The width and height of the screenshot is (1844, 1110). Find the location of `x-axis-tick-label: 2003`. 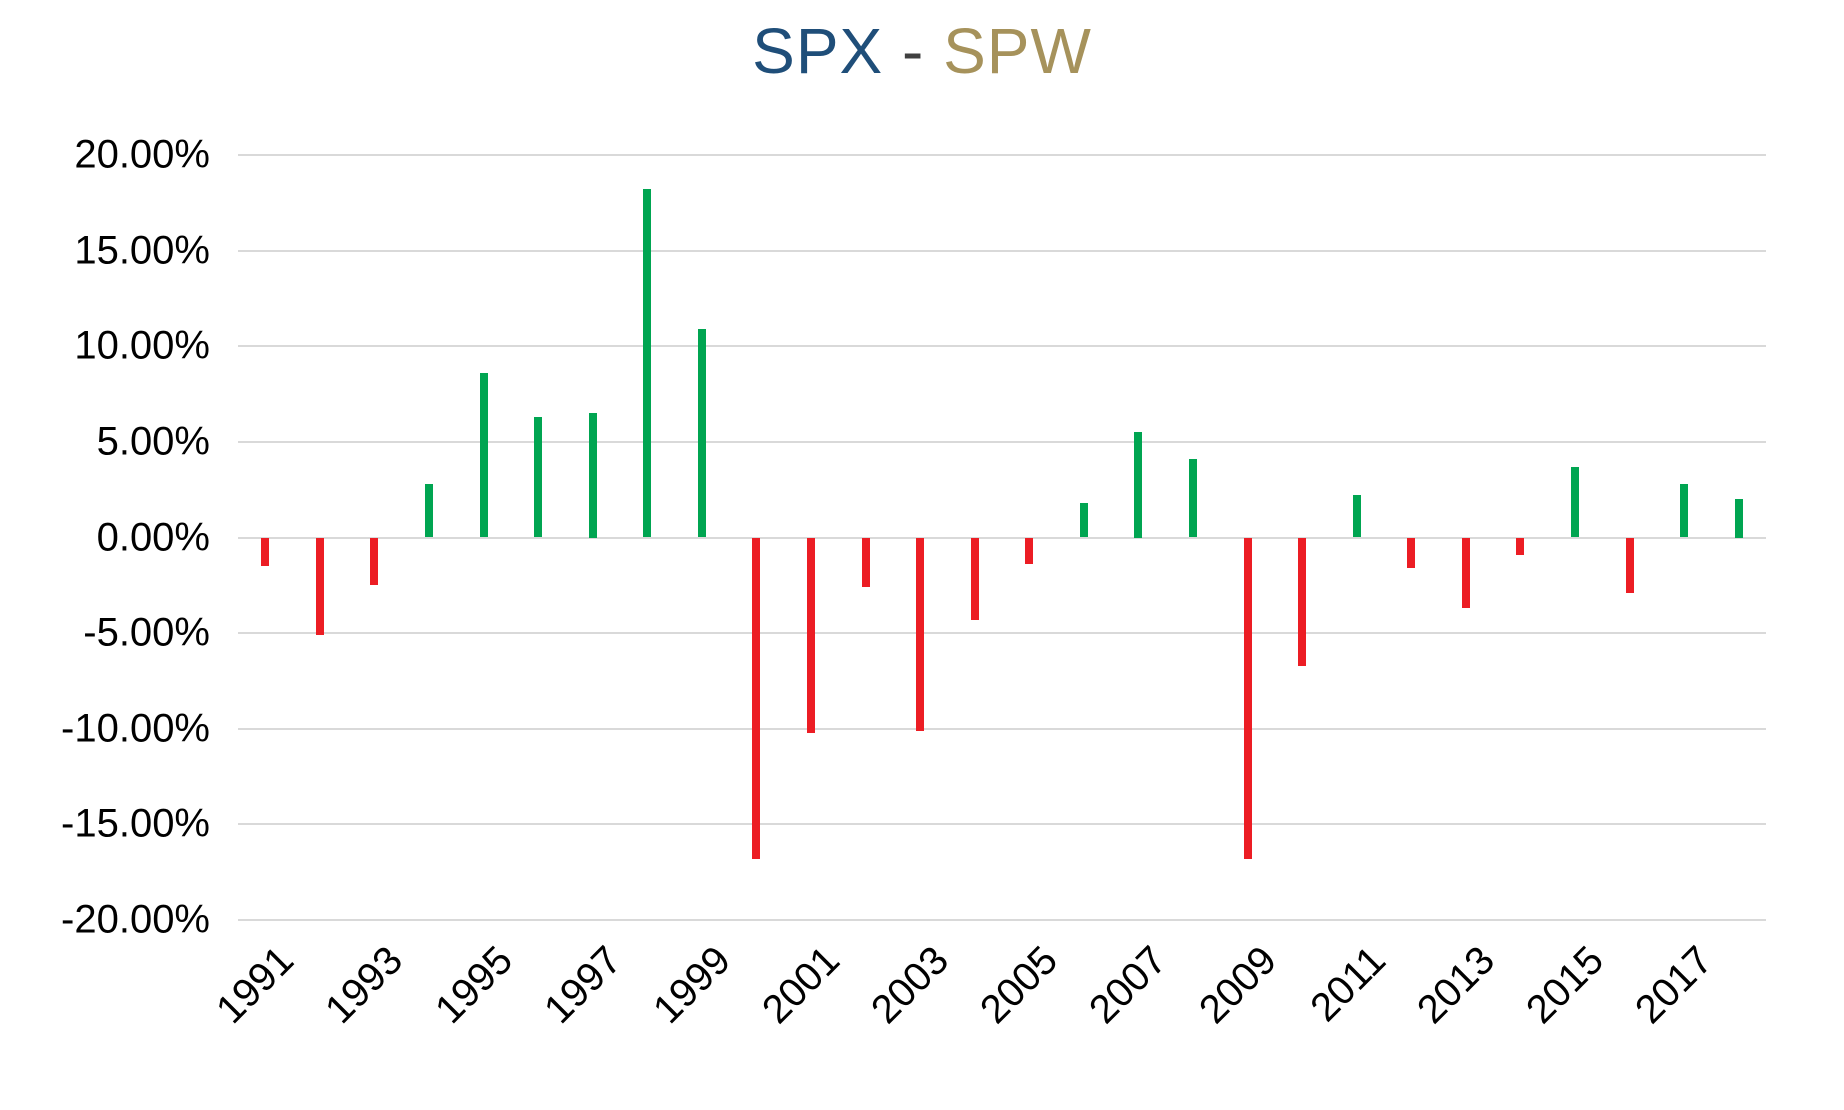

x-axis-tick-label: 2003 is located at coordinates (910, 985).